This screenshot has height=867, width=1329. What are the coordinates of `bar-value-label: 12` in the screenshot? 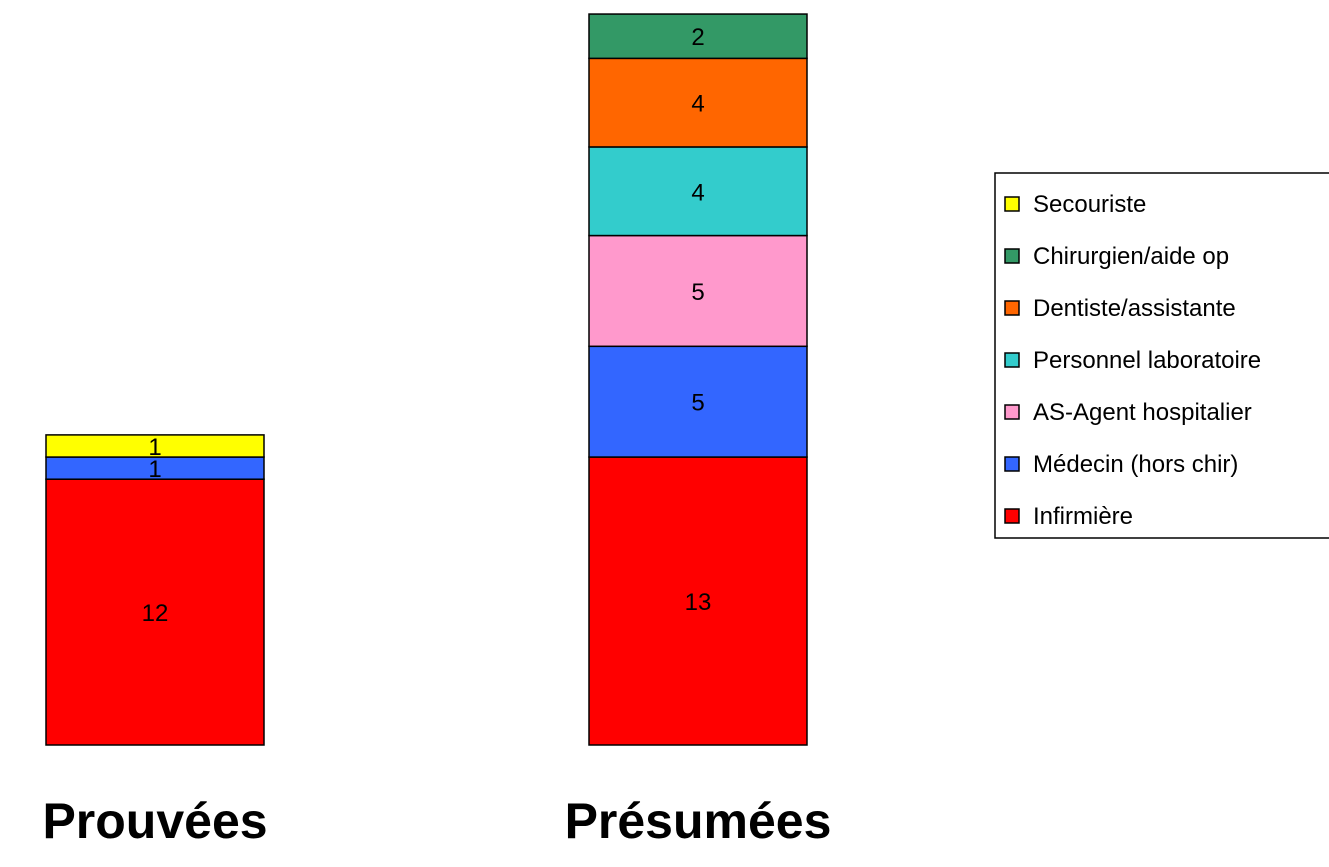 It's located at (155, 613).